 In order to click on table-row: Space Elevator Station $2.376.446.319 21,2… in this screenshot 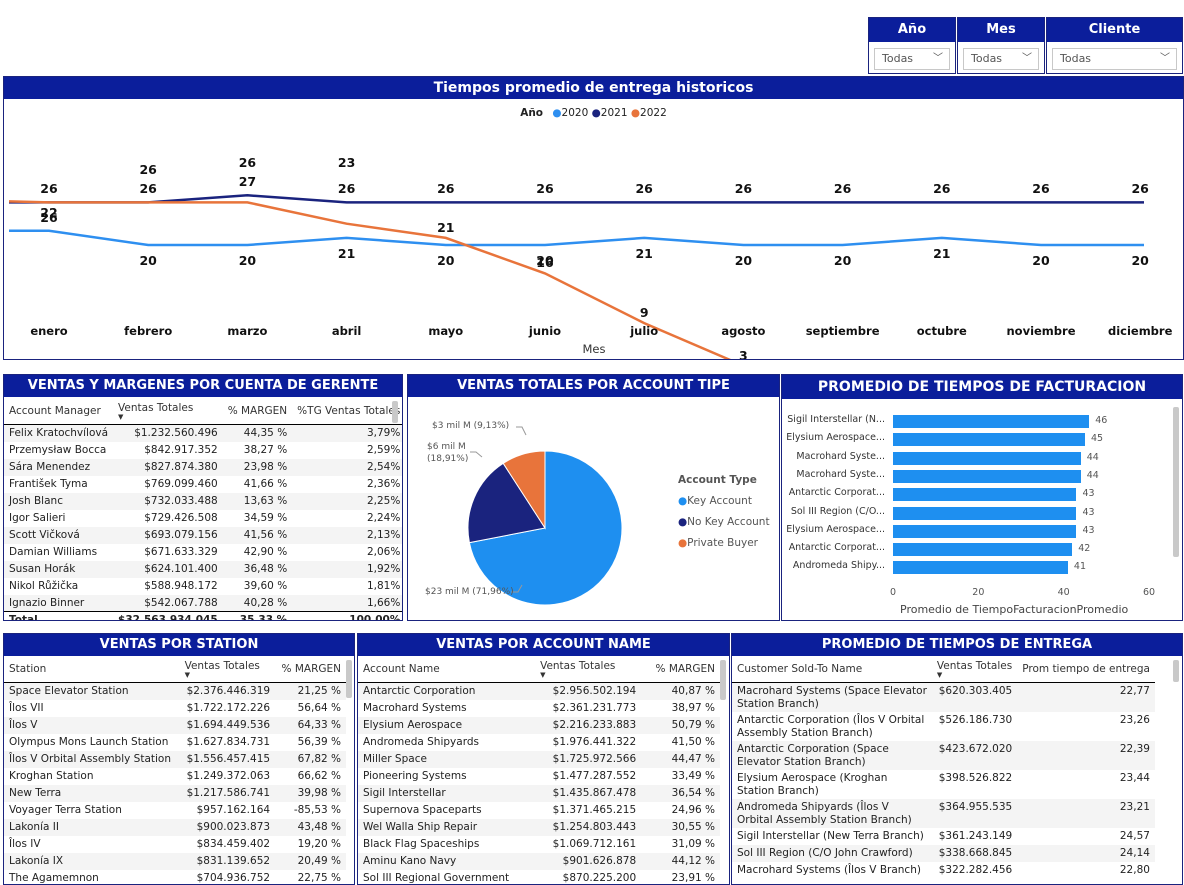, I will do `click(175, 691)`.